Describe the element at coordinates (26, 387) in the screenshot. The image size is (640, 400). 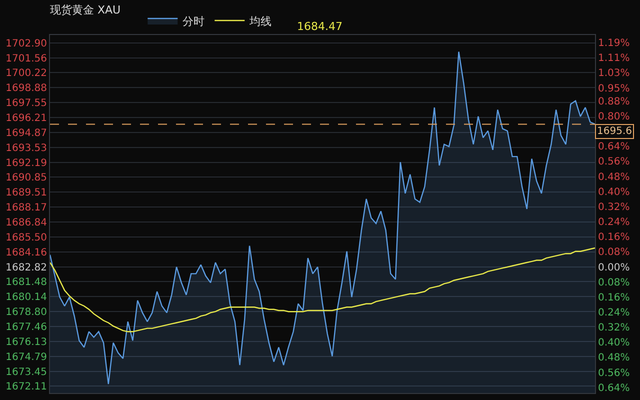
I see `y-tick-label: 1672.11` at that location.